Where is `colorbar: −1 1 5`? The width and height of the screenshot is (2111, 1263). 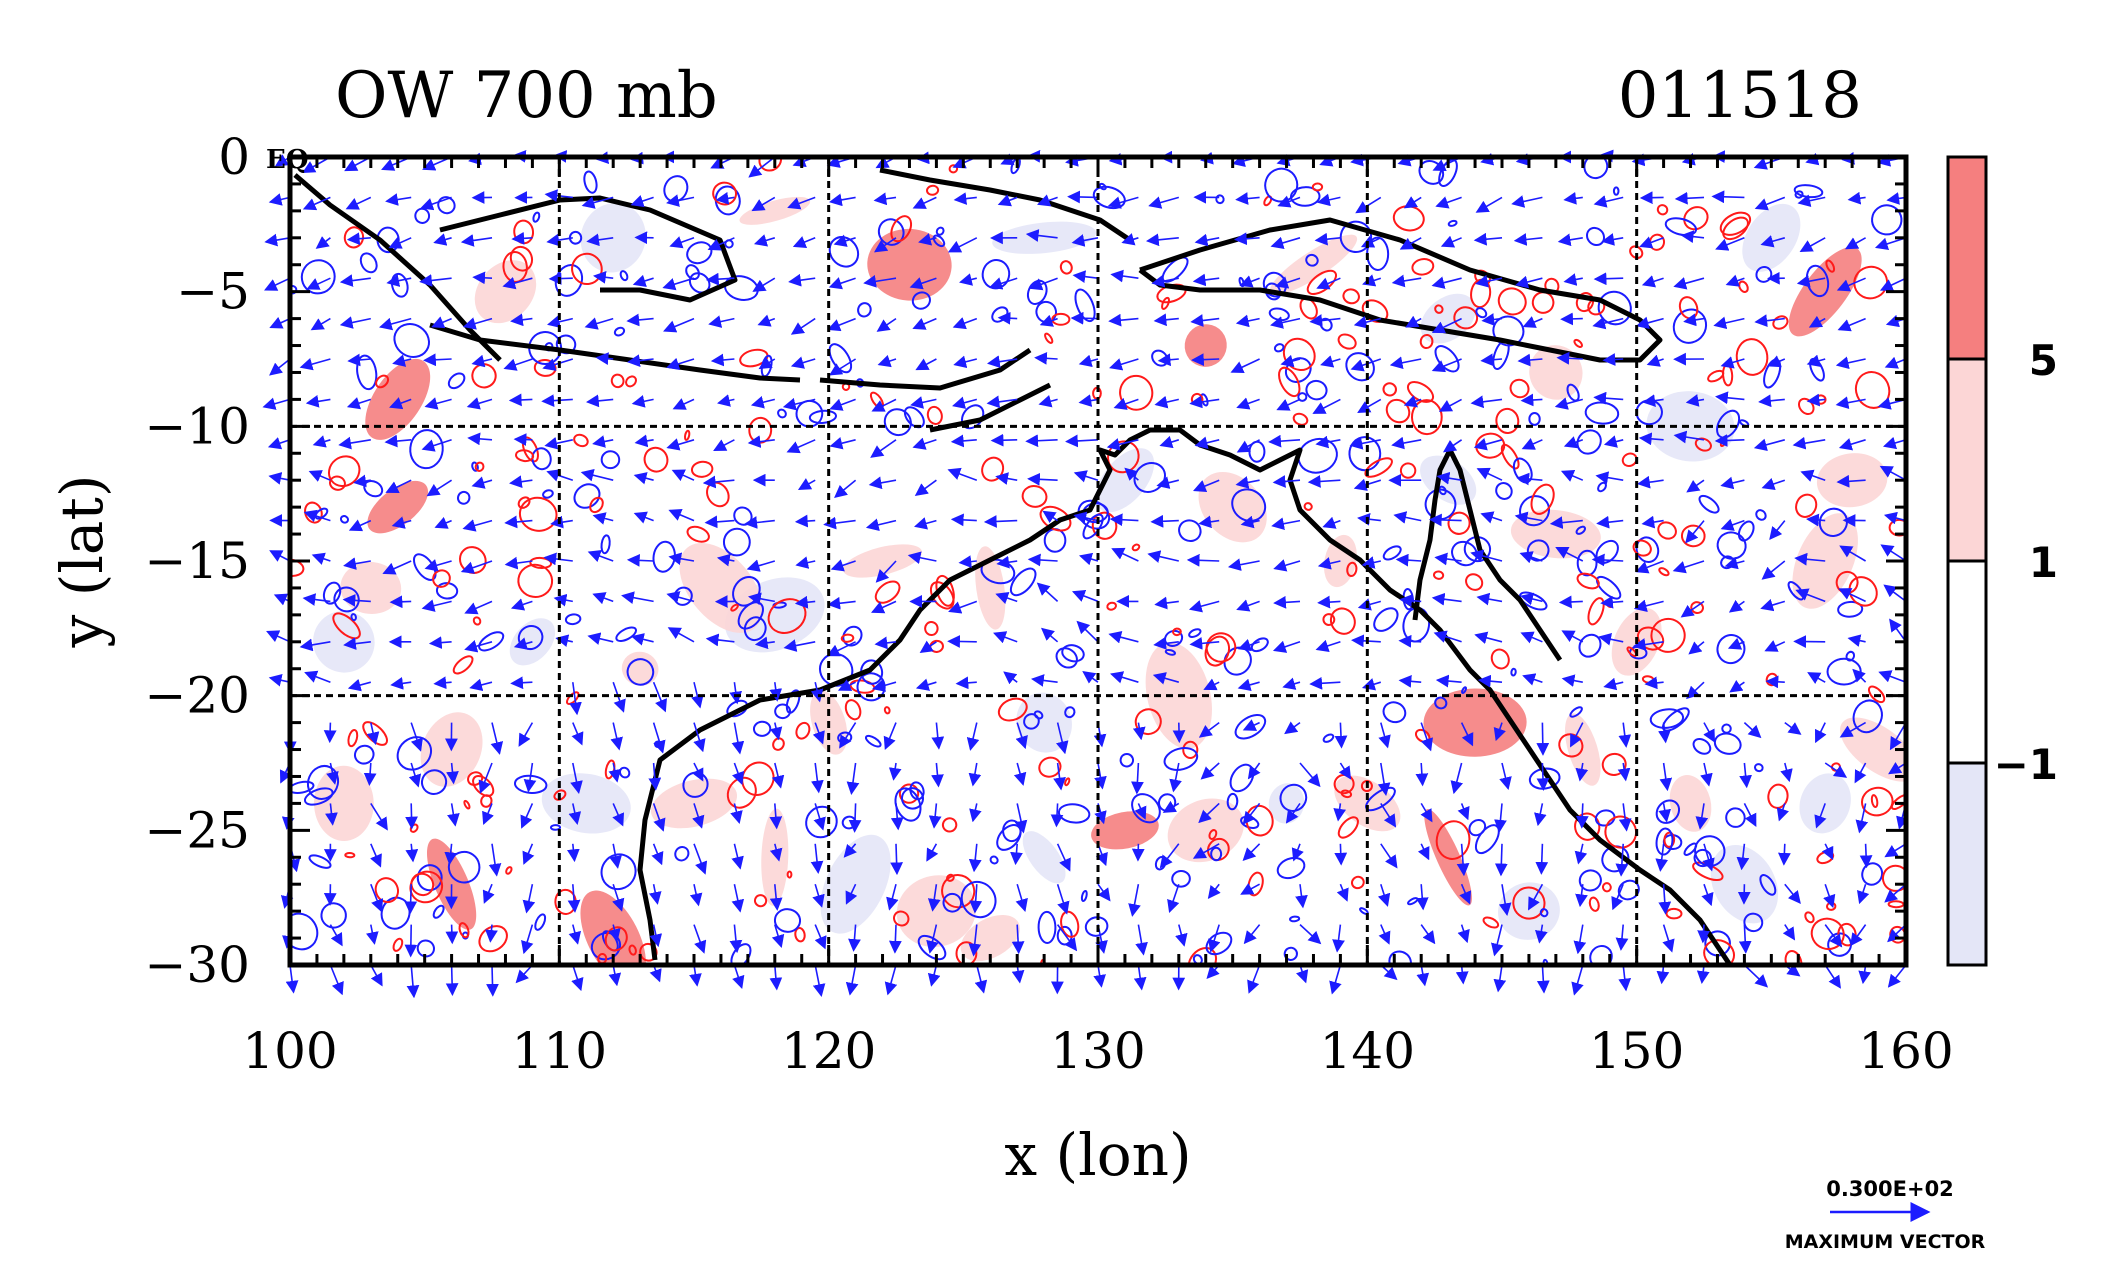
colorbar: −1 1 5 is located at coordinates (2002, 561).